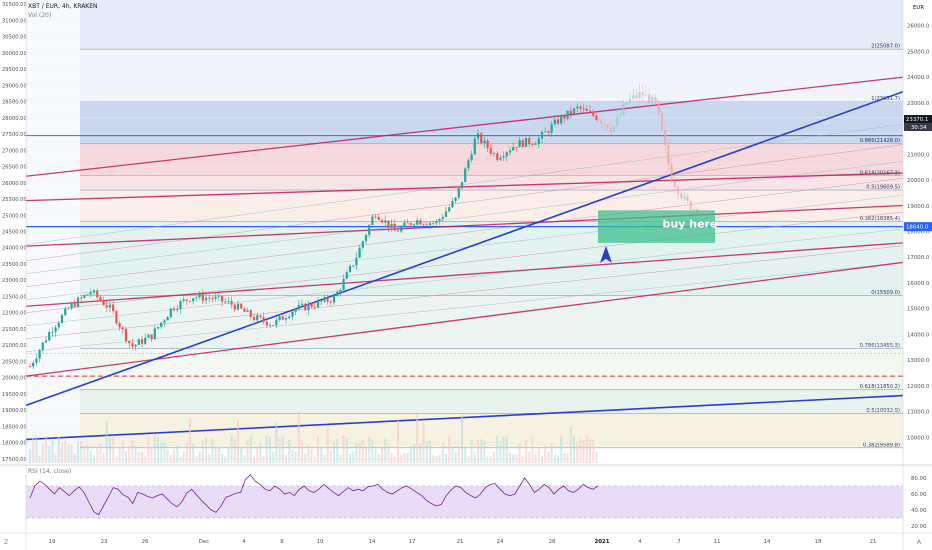 Image resolution: width=932 pixels, height=550 pixels. What do you see at coordinates (464, 417) in the screenshot?
I see `lower-trendline` at bounding box center [464, 417].